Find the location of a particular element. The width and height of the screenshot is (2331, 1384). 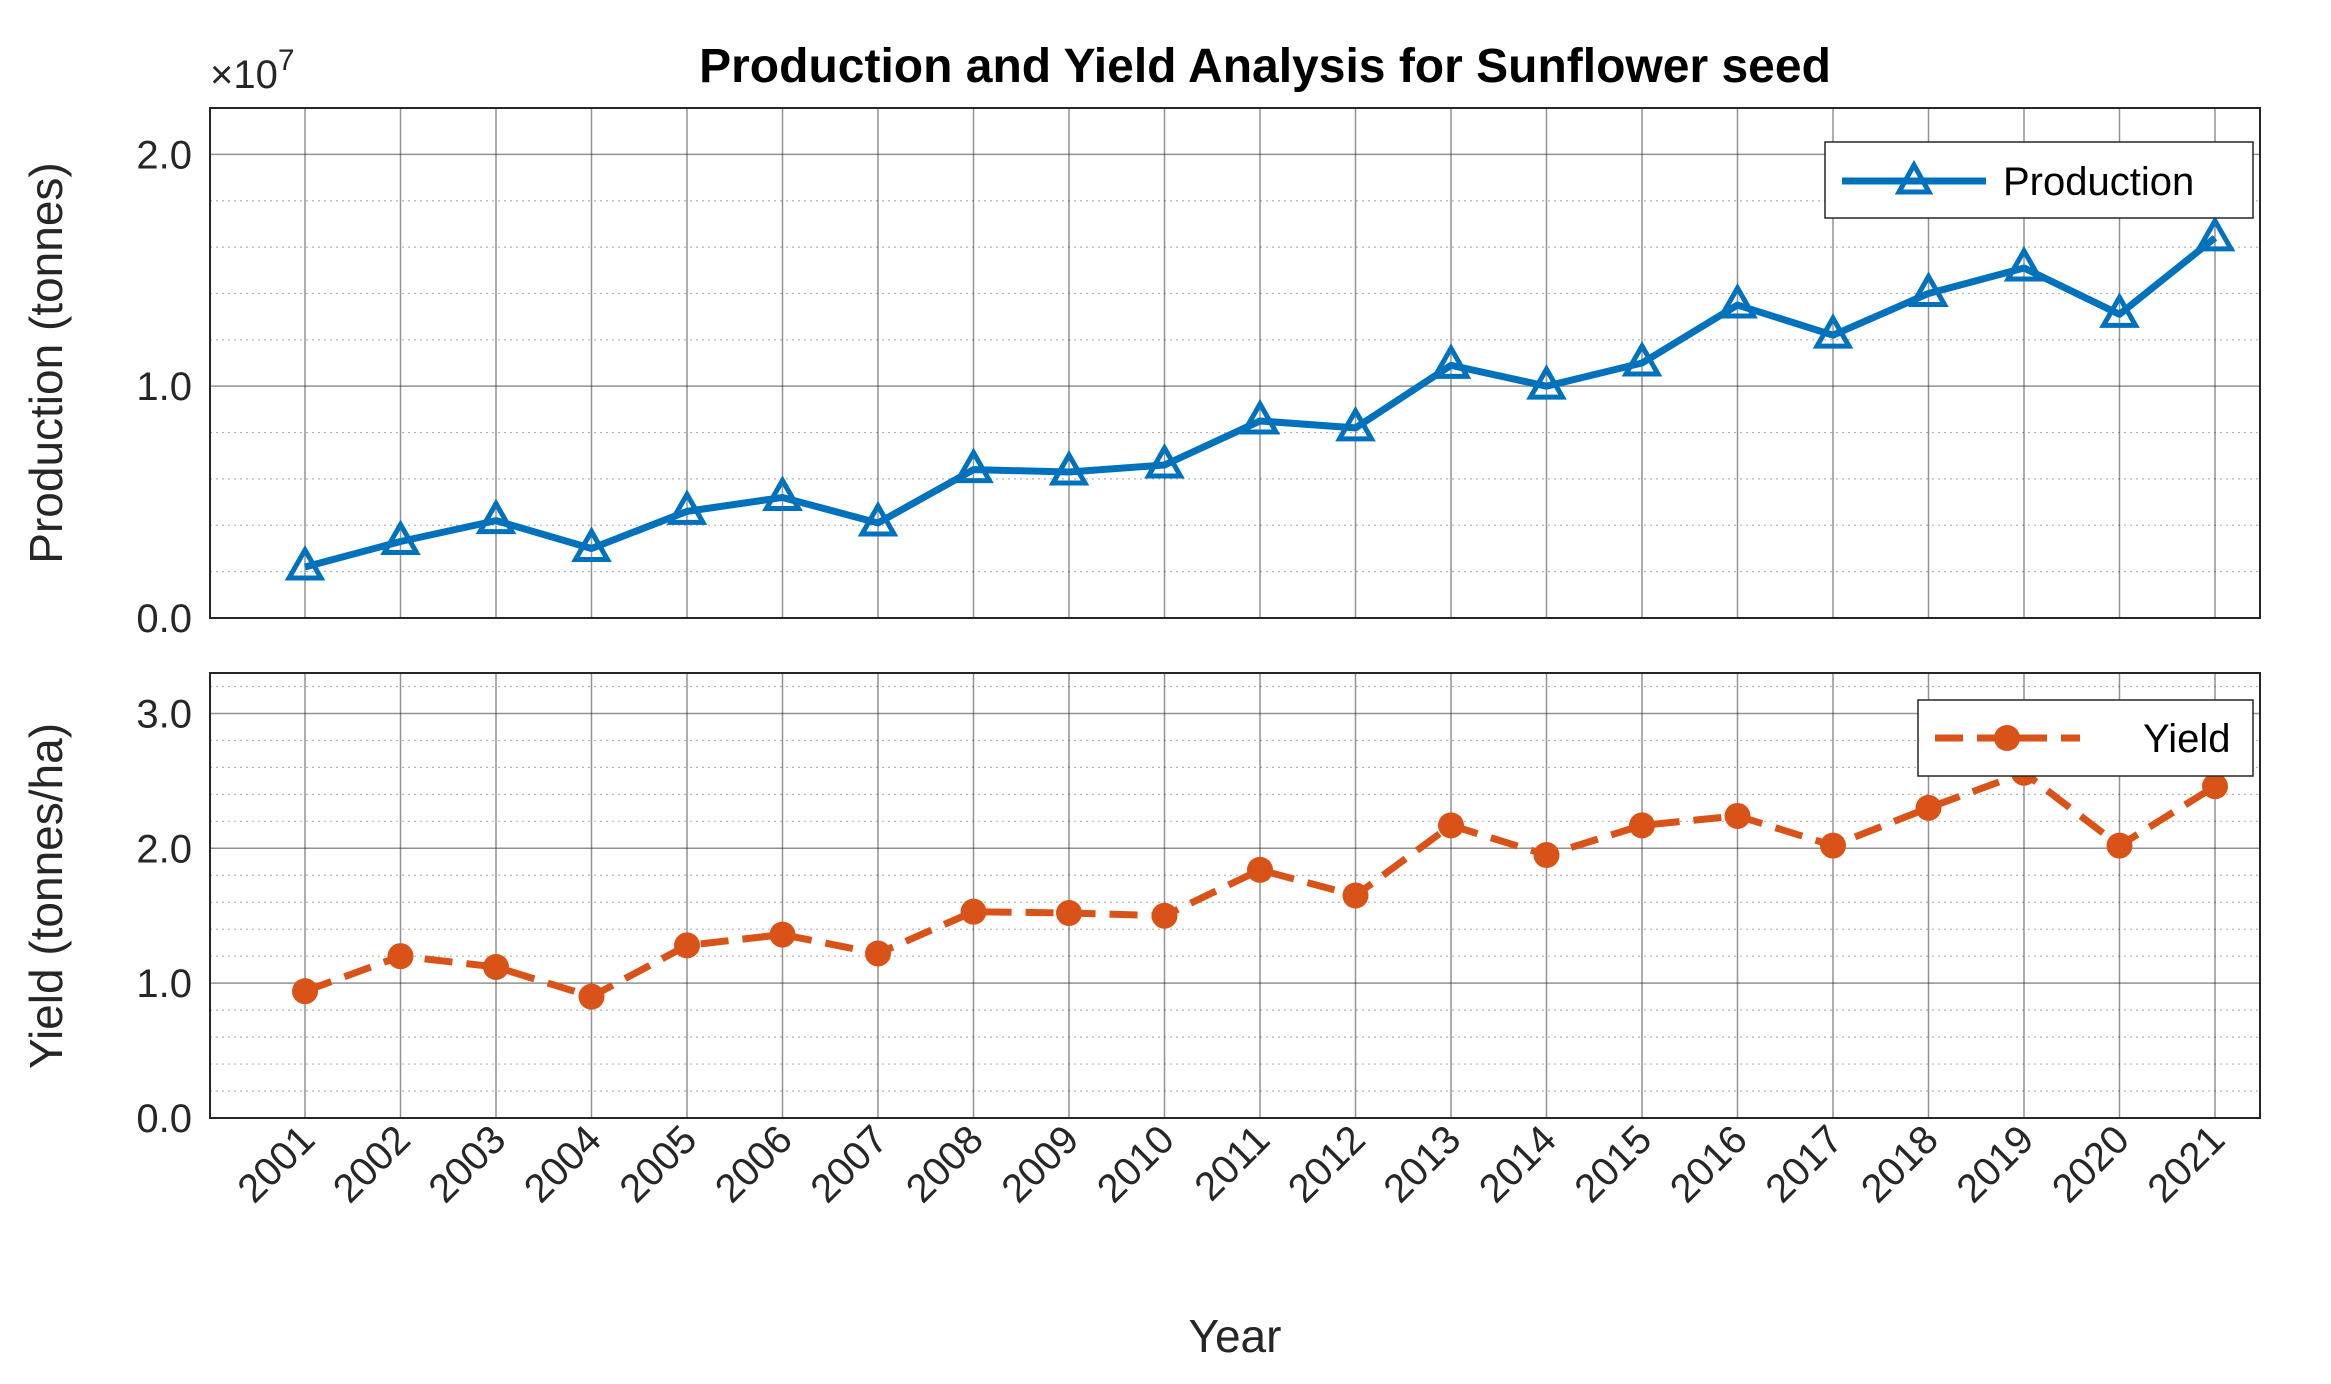

production-exponent-label: ×10⁷ is located at coordinates (252, 70).